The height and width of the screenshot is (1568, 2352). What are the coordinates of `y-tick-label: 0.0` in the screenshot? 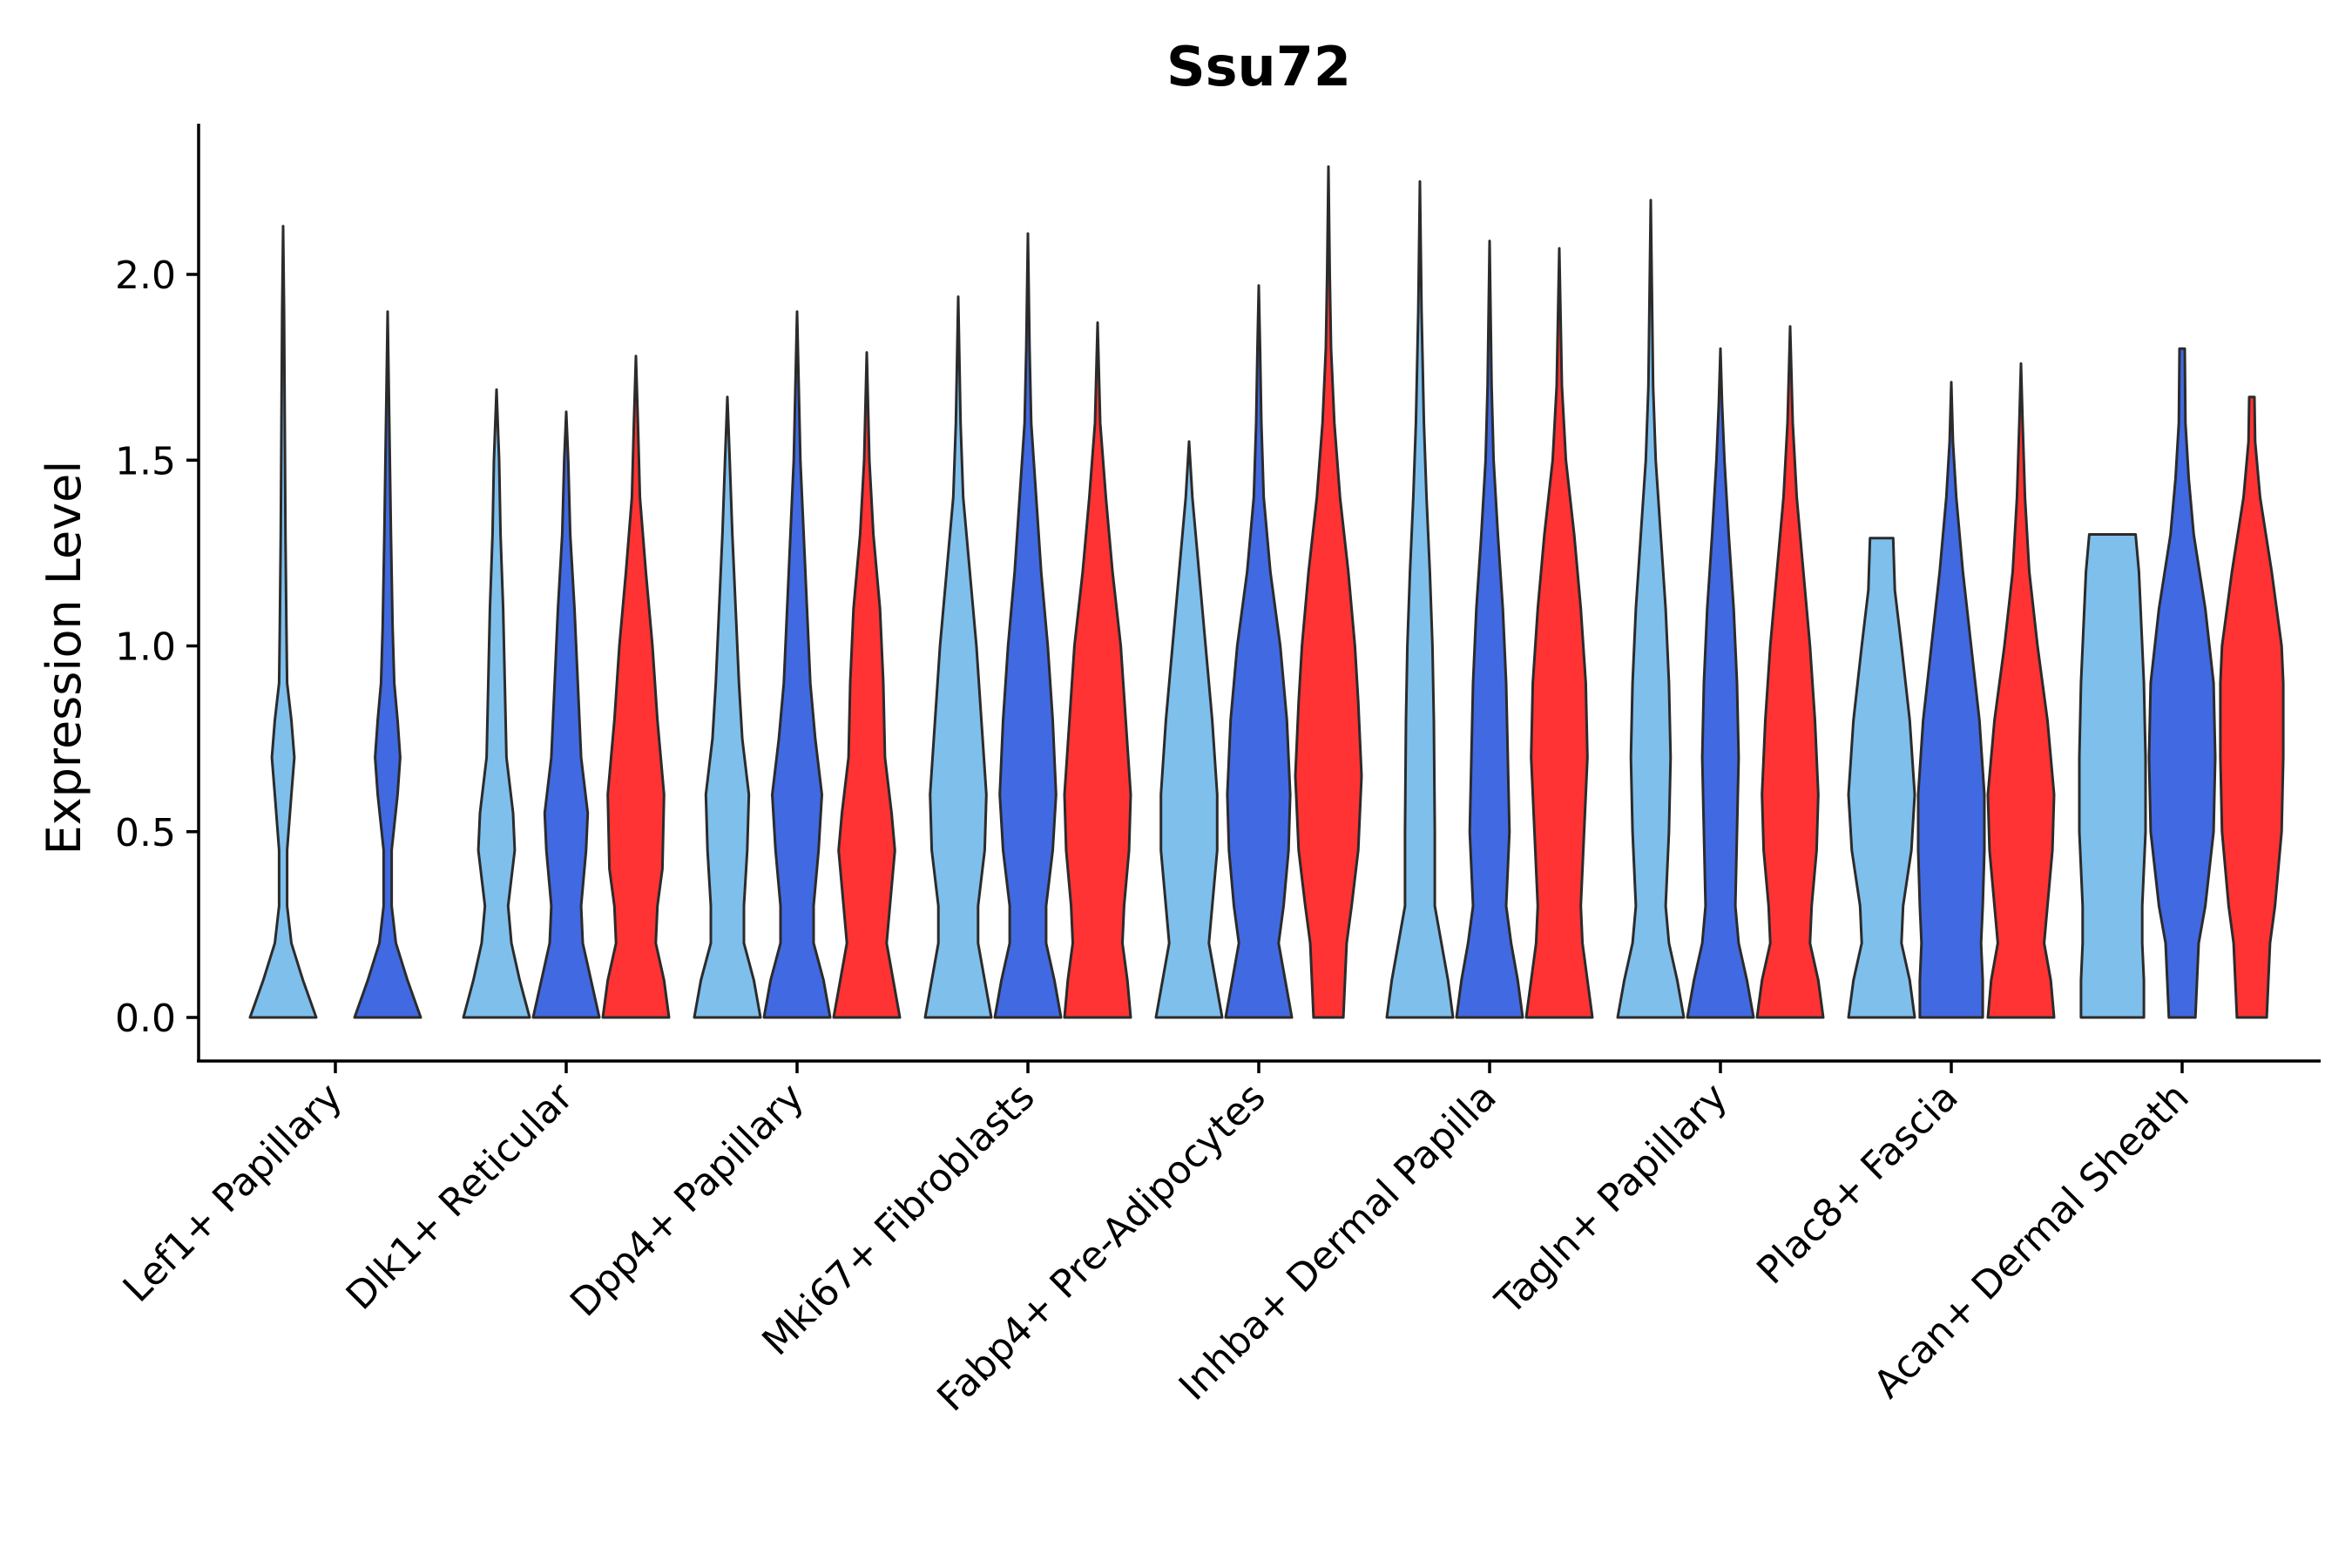 It's located at (145, 1019).